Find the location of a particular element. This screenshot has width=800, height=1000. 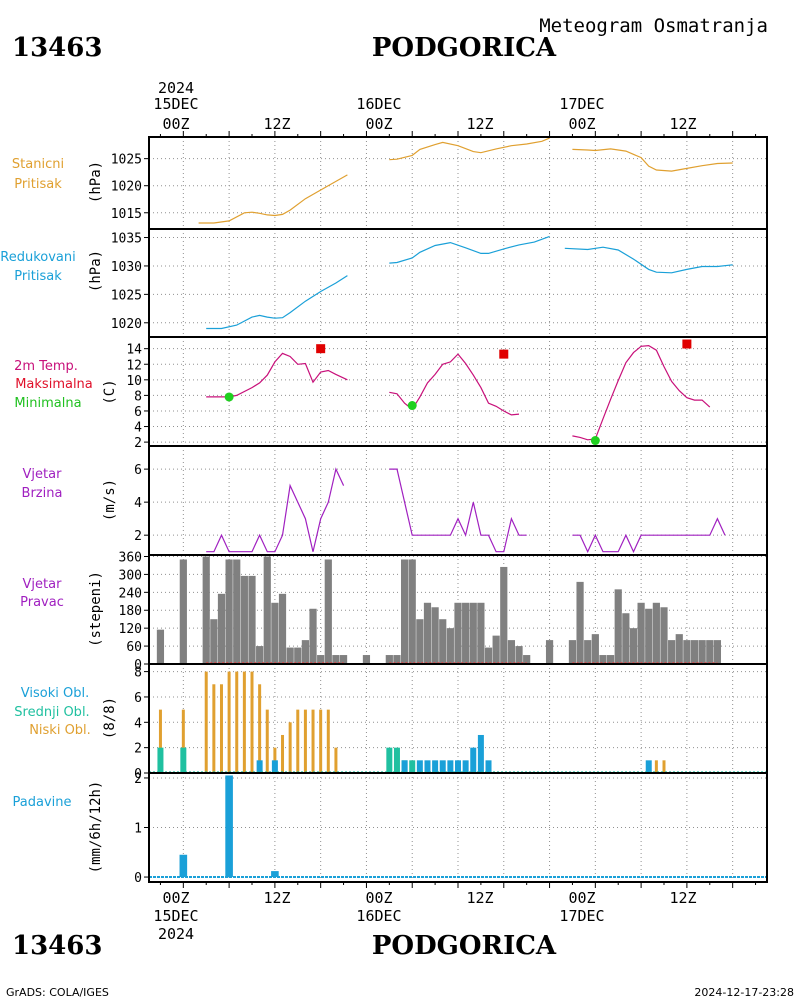

top-axis-year: 2024 is located at coordinates (176, 88).